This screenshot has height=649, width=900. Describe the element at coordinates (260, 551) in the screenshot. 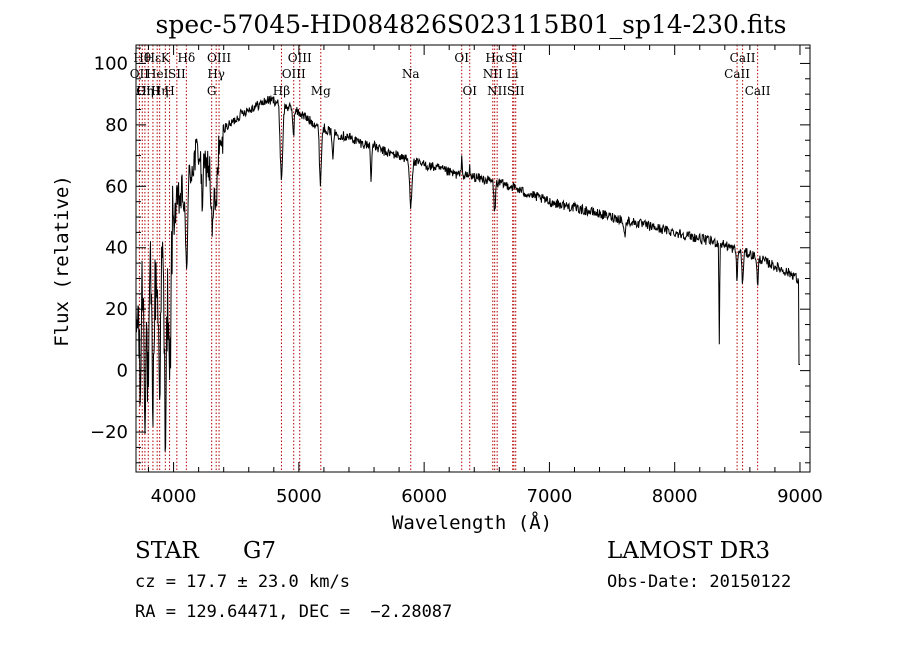

I see `object-subclass: G7` at that location.